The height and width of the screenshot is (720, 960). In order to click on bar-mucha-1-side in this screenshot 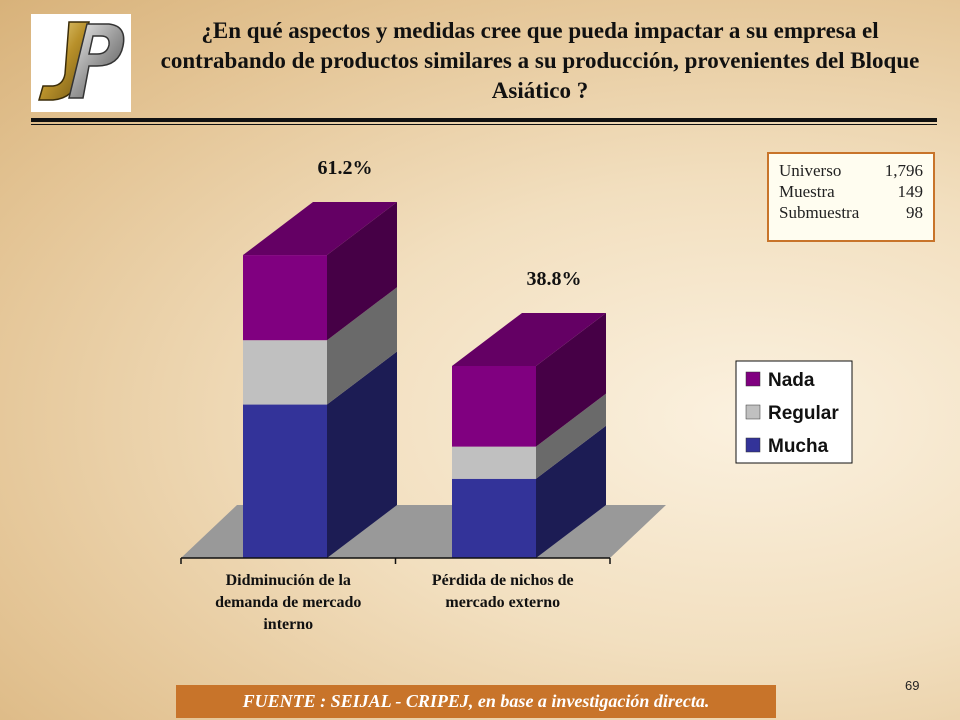, I will do `click(362, 454)`.